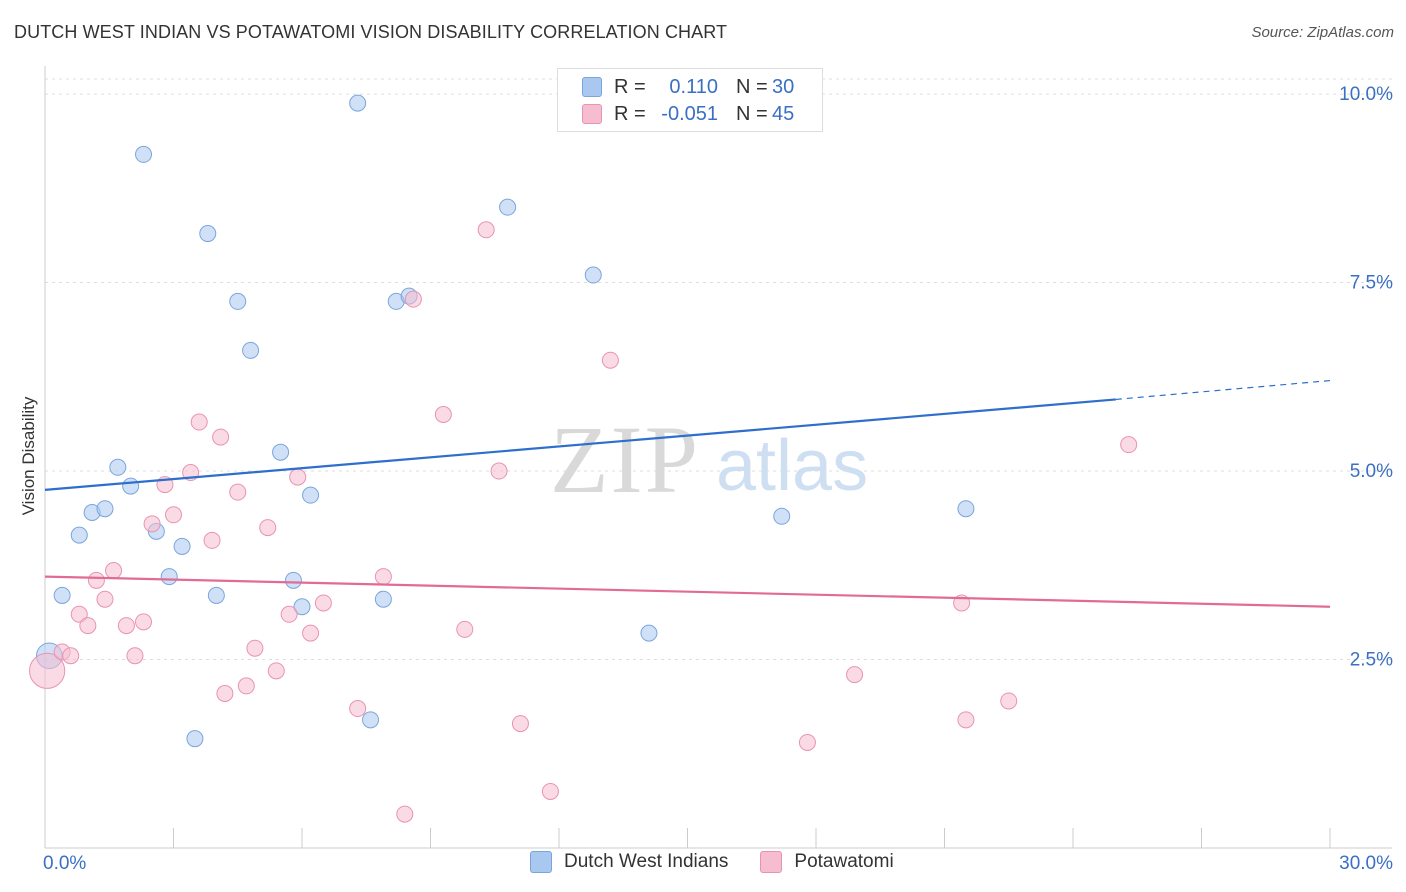  Describe the element at coordinates (690, 100) in the screenshot. I see `correlation-legend: R = 0.110 N = 30 R = -0.051 N = 45` at that location.